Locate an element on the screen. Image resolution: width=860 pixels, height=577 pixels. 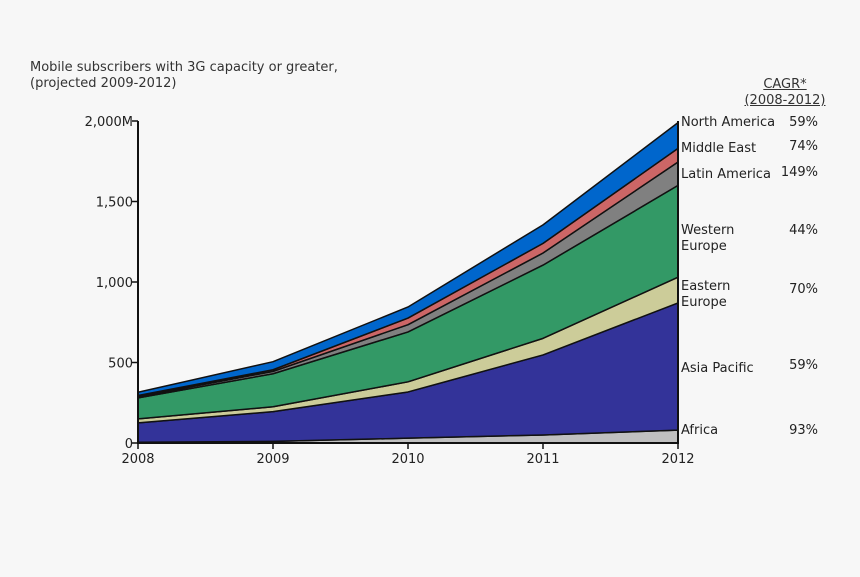
chart-subtitle: (projected 2009-2012) is located at coordinates (103, 83).